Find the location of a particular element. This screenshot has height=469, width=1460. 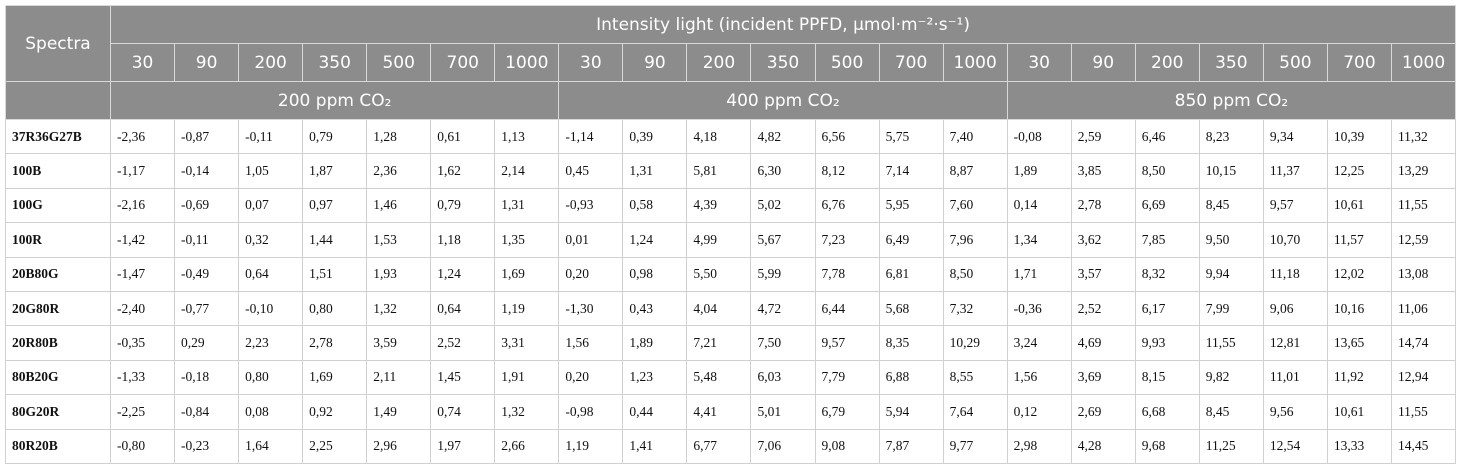

value-cell: -0,08 is located at coordinates (1039, 136).